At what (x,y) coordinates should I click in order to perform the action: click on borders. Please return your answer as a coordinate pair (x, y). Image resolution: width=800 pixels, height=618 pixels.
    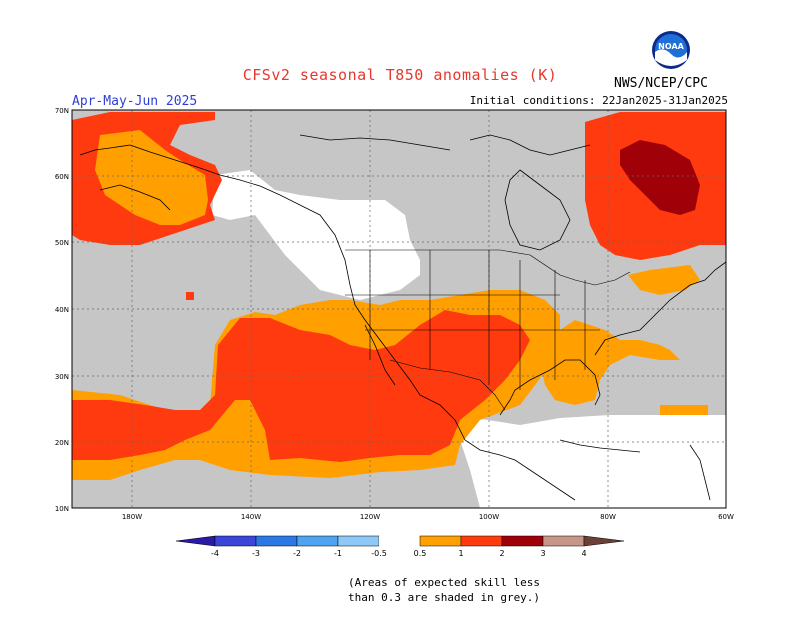
    Looking at the image, I should click on (488, 330).